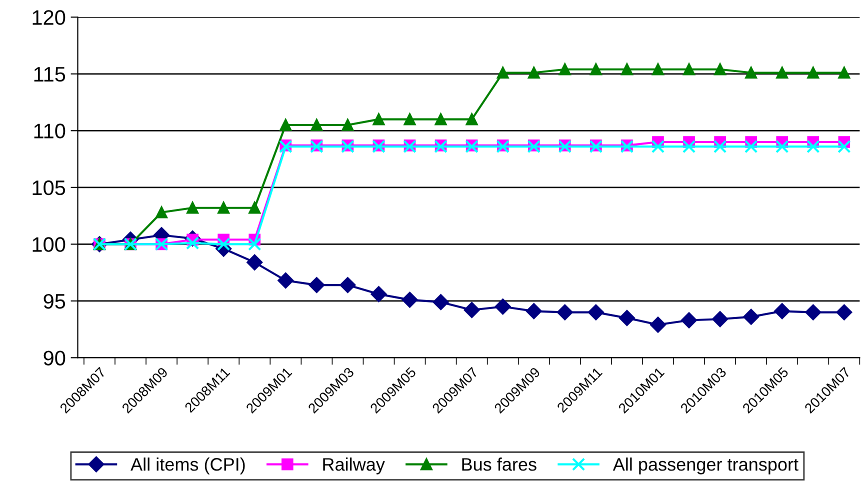 This screenshot has height=490, width=864. I want to click on y-tick-label: 110, so click(50, 131).